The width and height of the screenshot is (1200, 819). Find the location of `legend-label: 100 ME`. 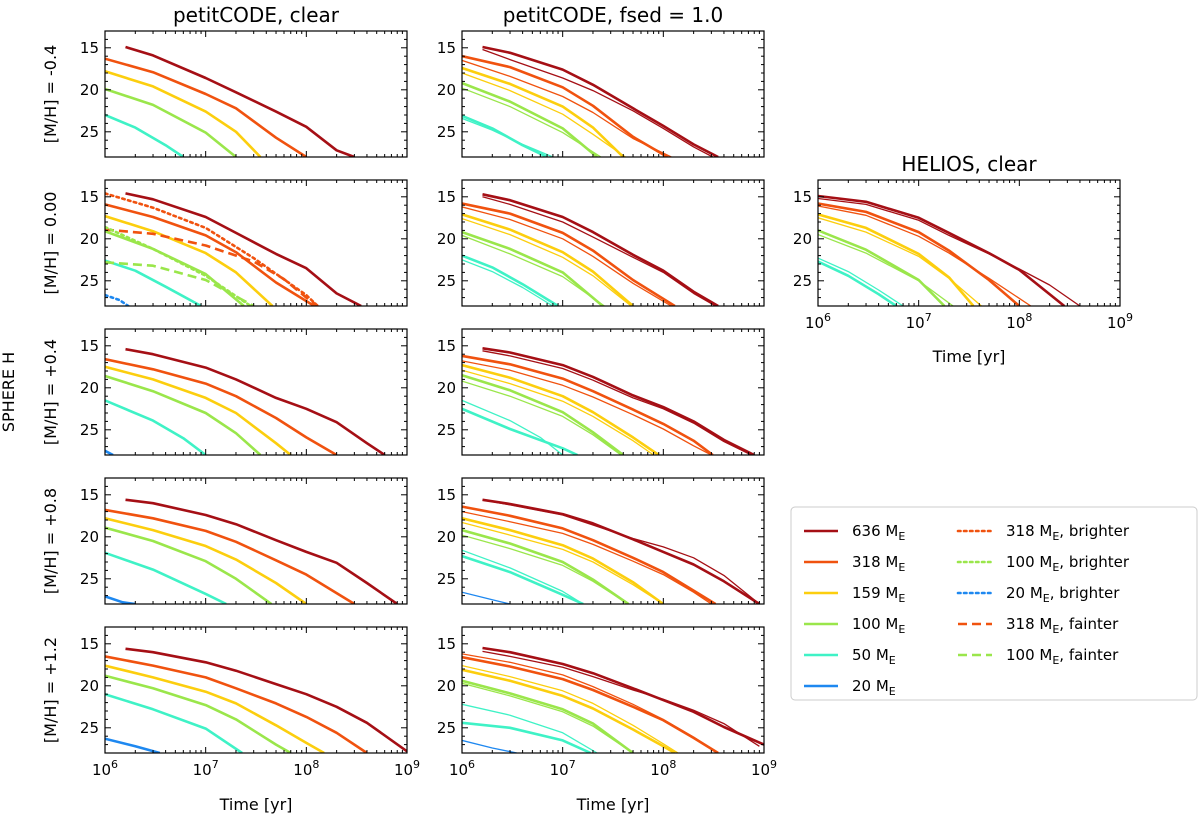

legend-label: 100 ME is located at coordinates (878, 625).